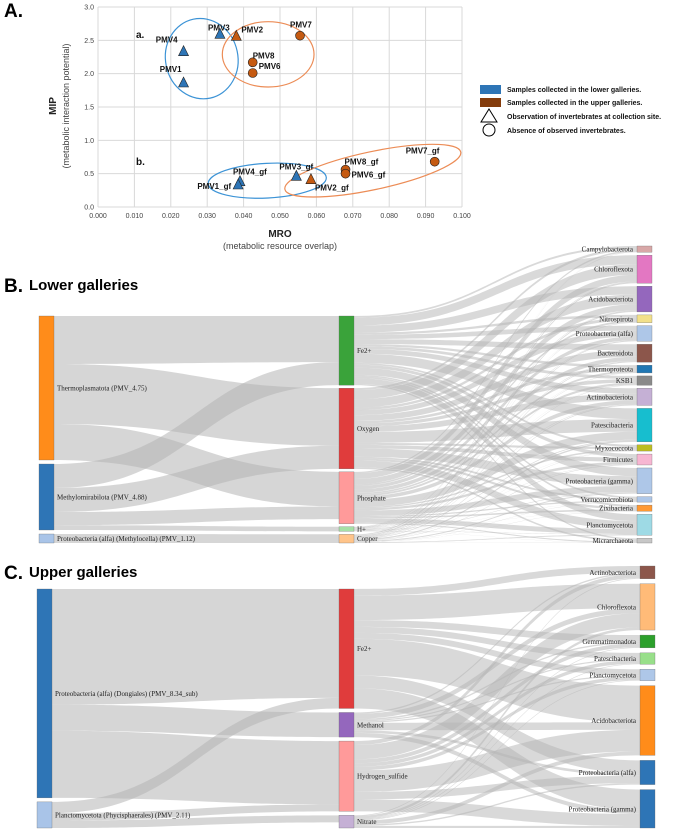 The height and width of the screenshot is (831, 685). I want to click on y-tick-label: 2.0, so click(89, 74).